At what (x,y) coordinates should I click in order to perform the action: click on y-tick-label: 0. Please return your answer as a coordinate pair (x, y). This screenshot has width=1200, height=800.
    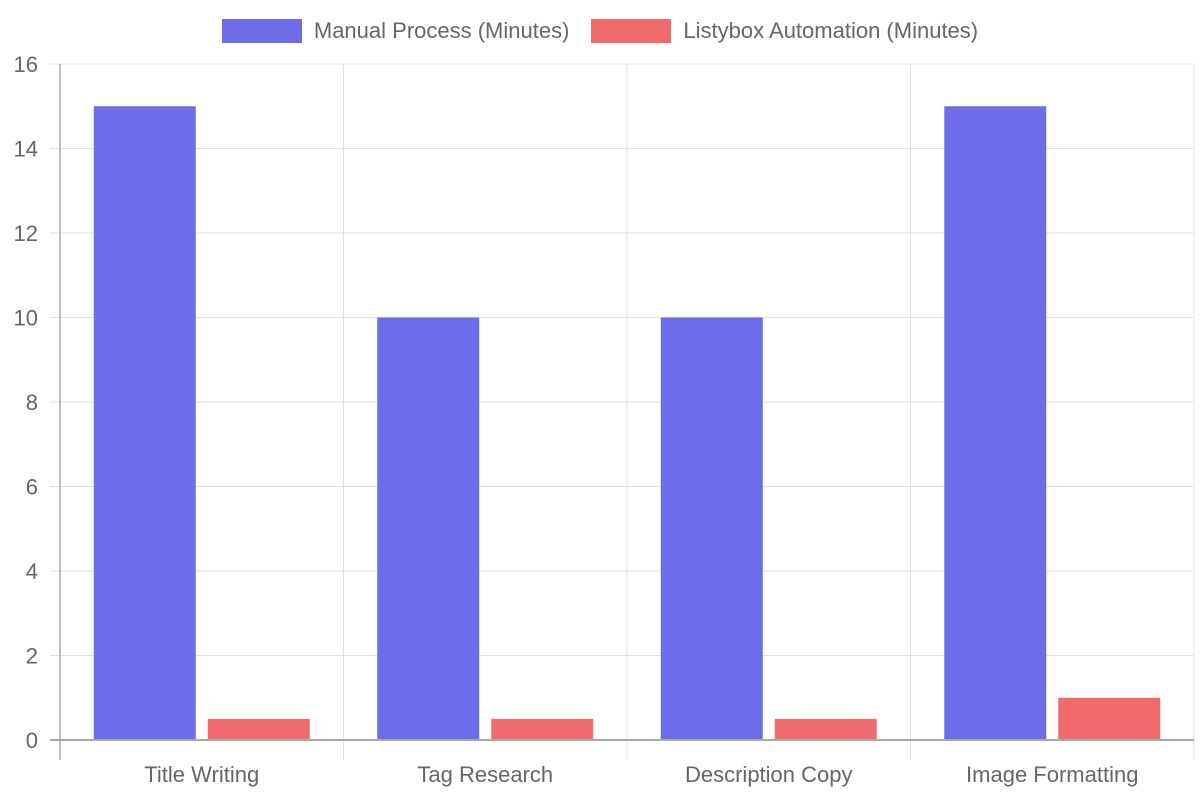
    Looking at the image, I should click on (32, 740).